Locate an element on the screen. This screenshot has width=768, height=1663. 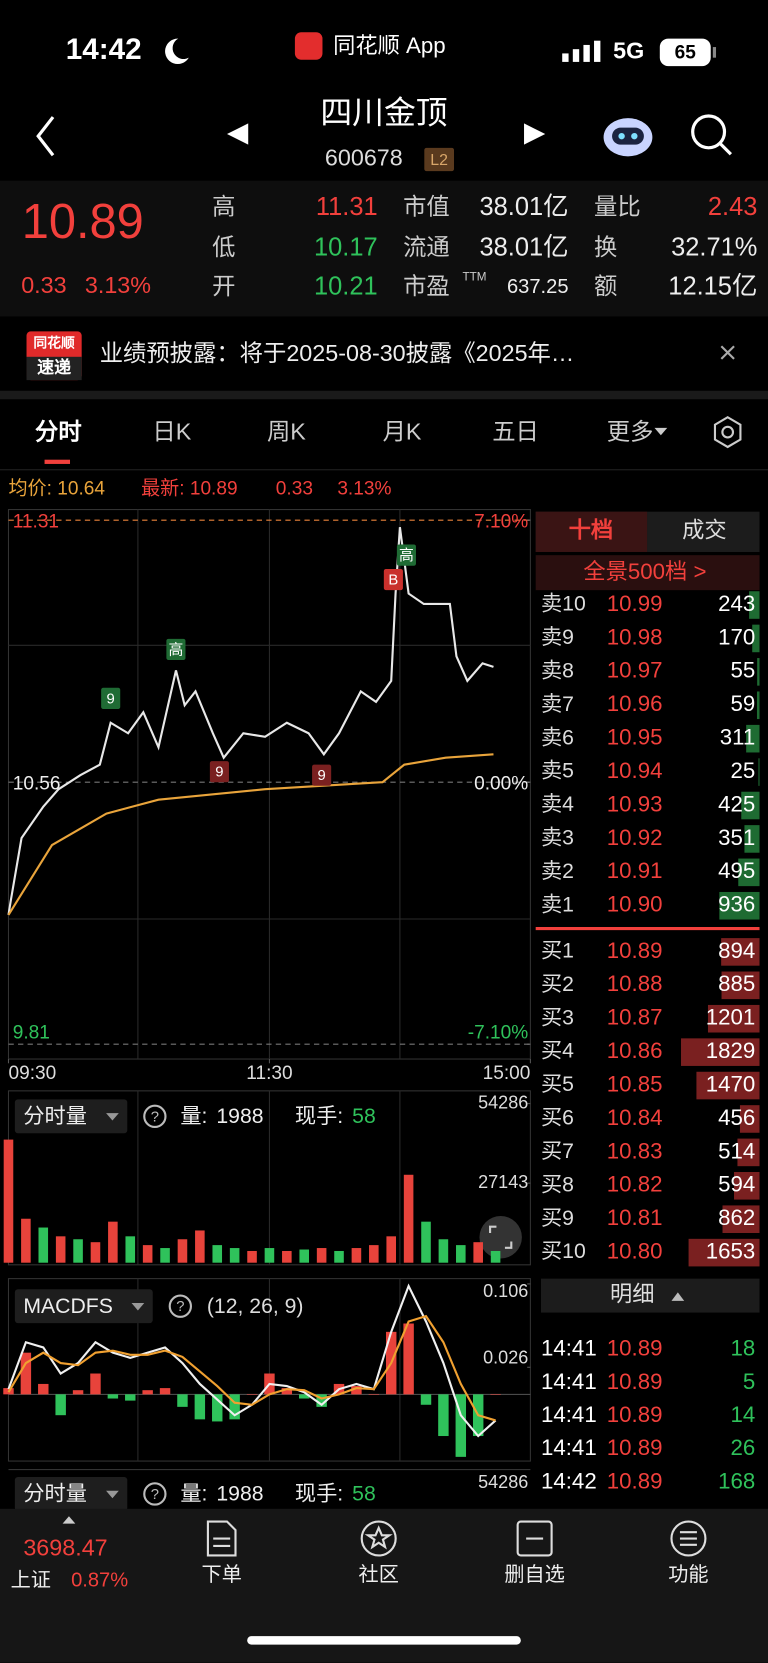
macd-params: (12, 26, 9) is located at coordinates (255, 1306).